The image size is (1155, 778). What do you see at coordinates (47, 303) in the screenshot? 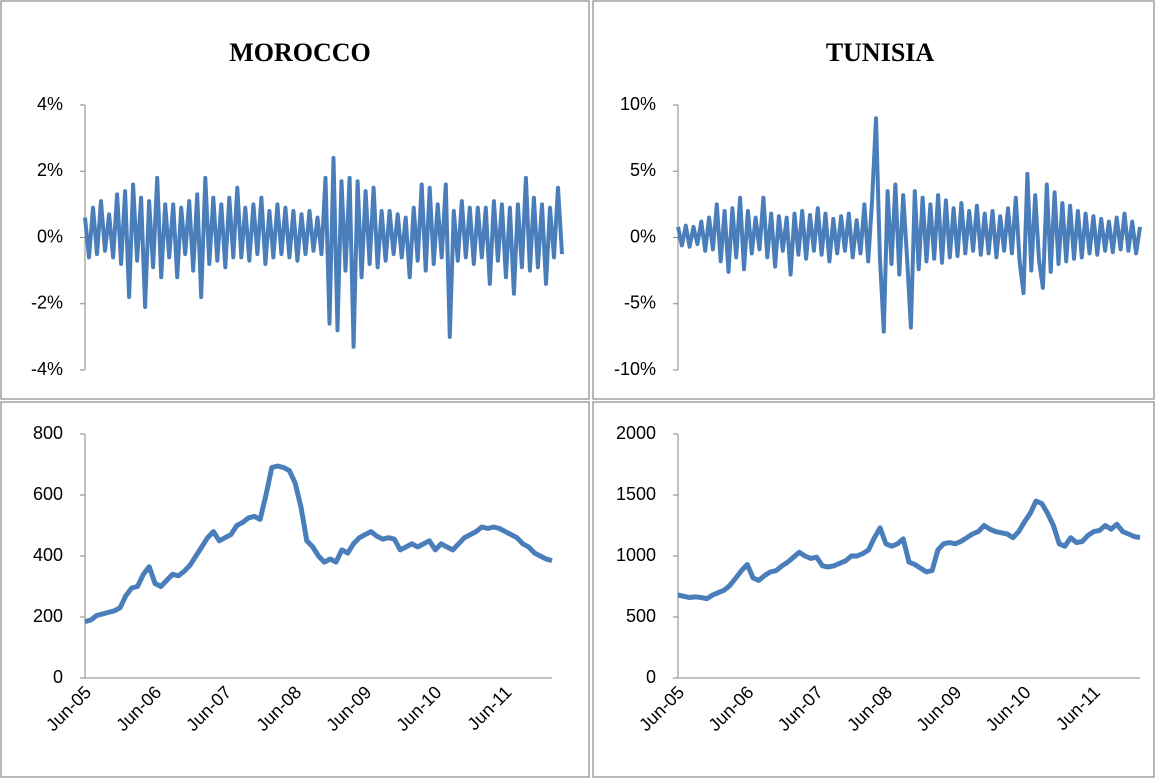
I see `y-tick-label: -2%` at bounding box center [47, 303].